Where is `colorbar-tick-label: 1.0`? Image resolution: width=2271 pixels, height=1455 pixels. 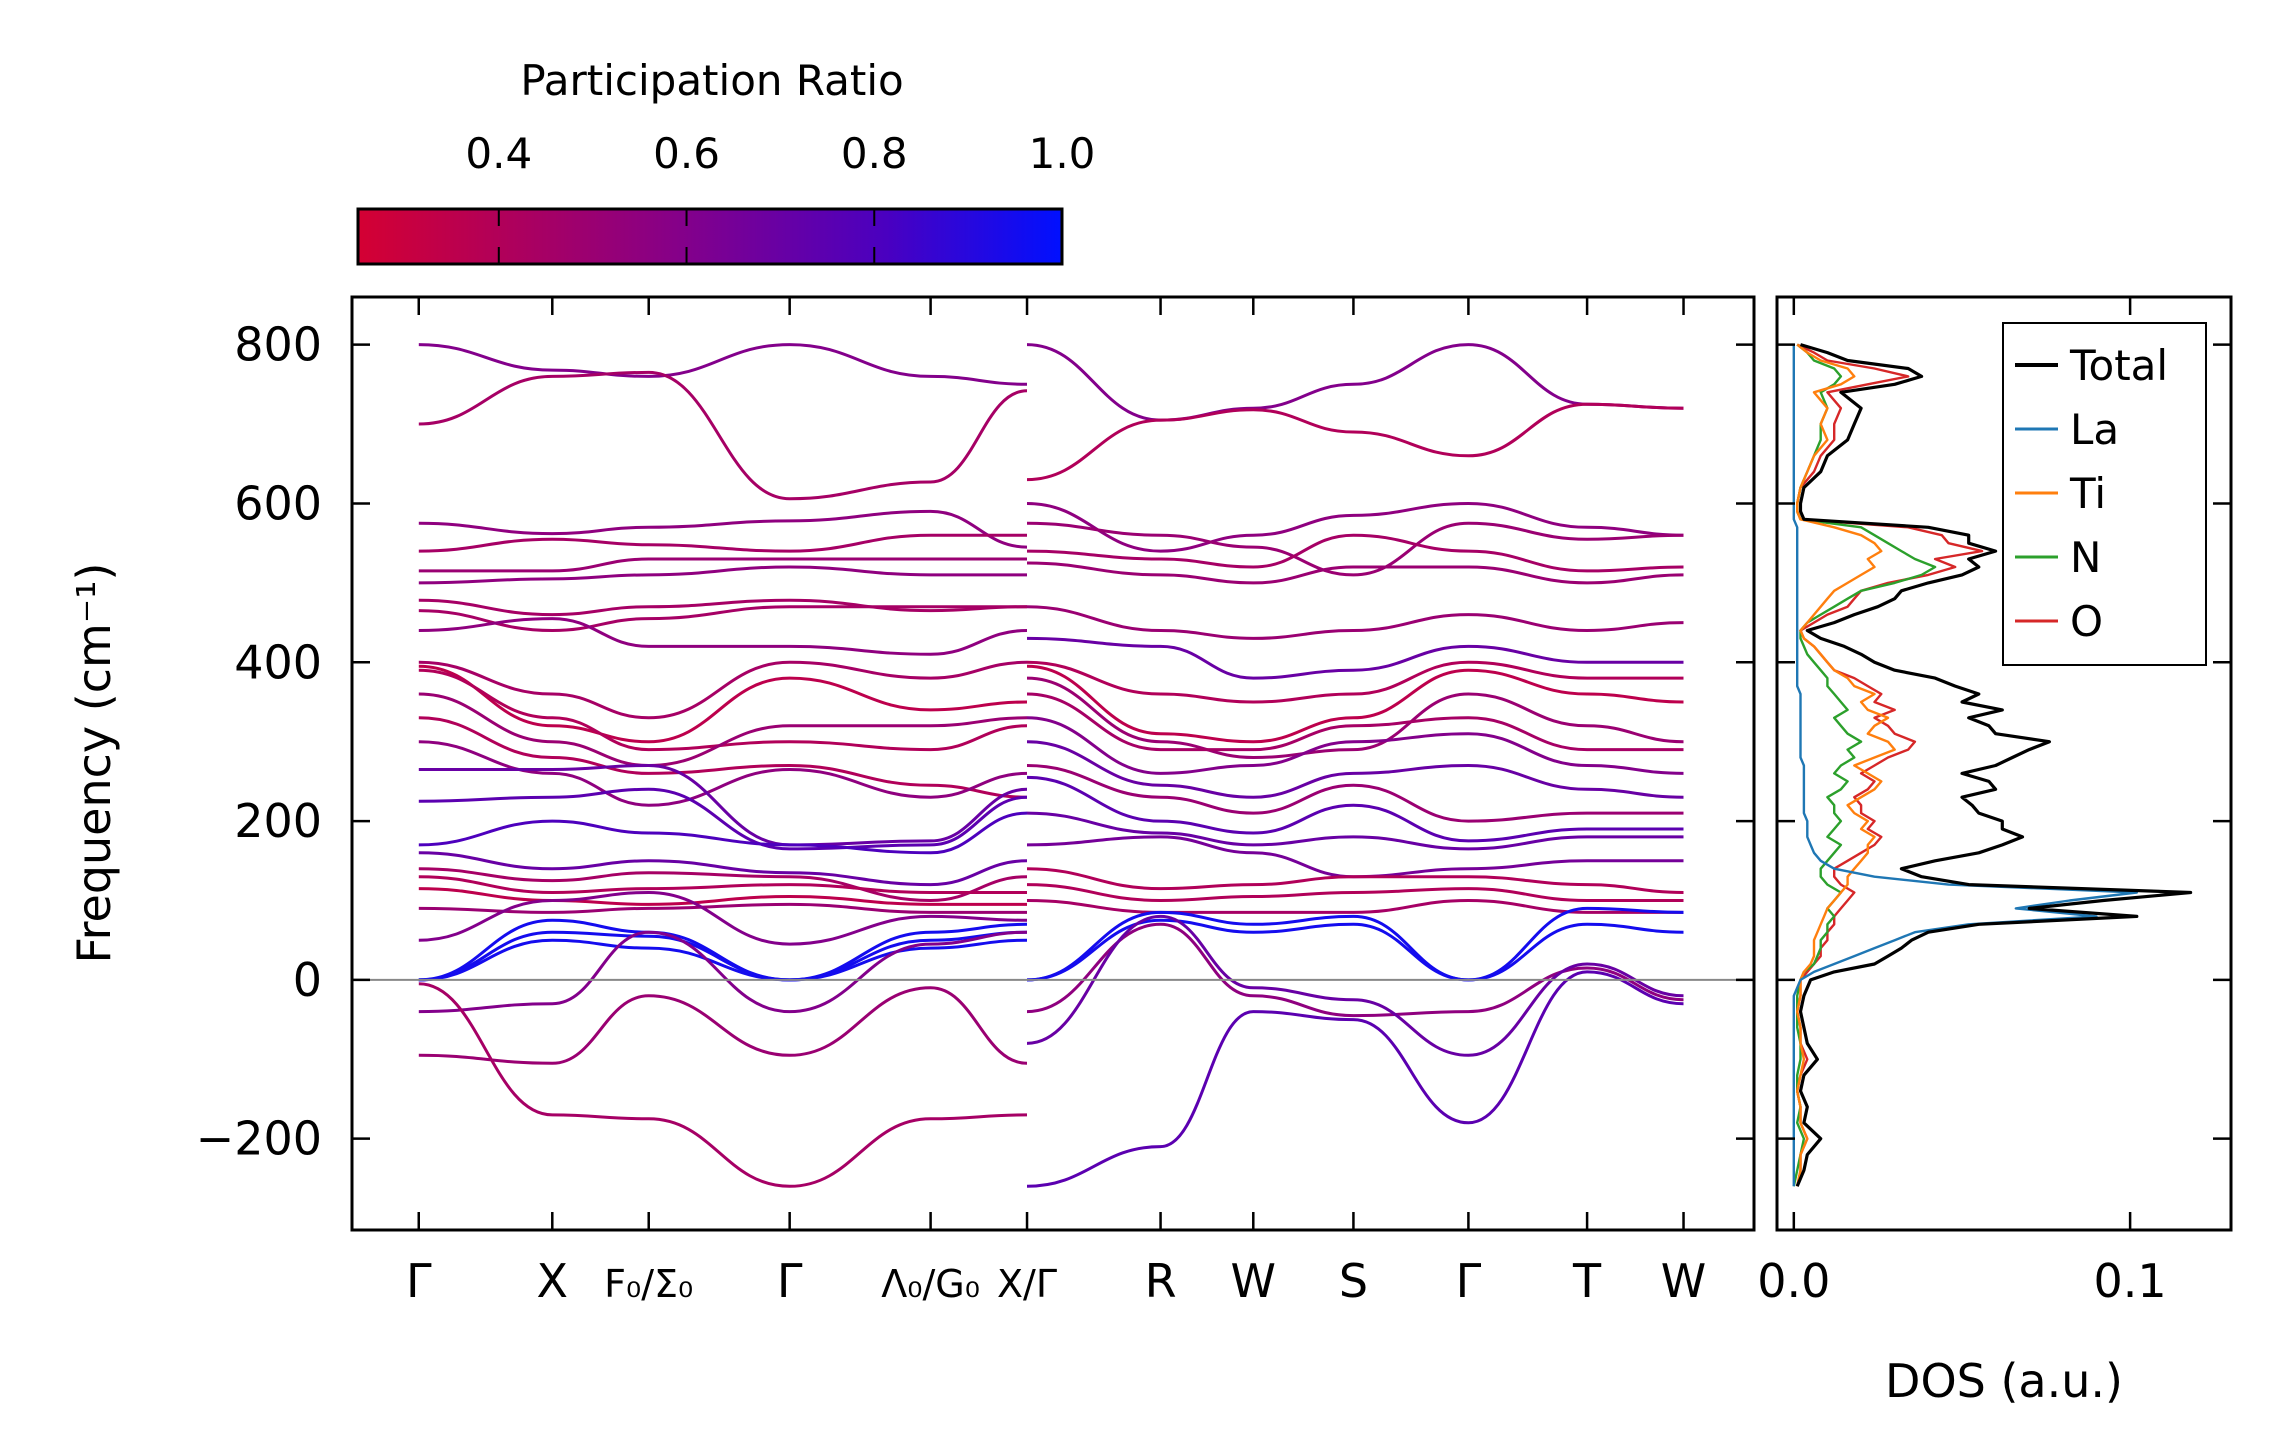 colorbar-tick-label: 1.0 is located at coordinates (1062, 153).